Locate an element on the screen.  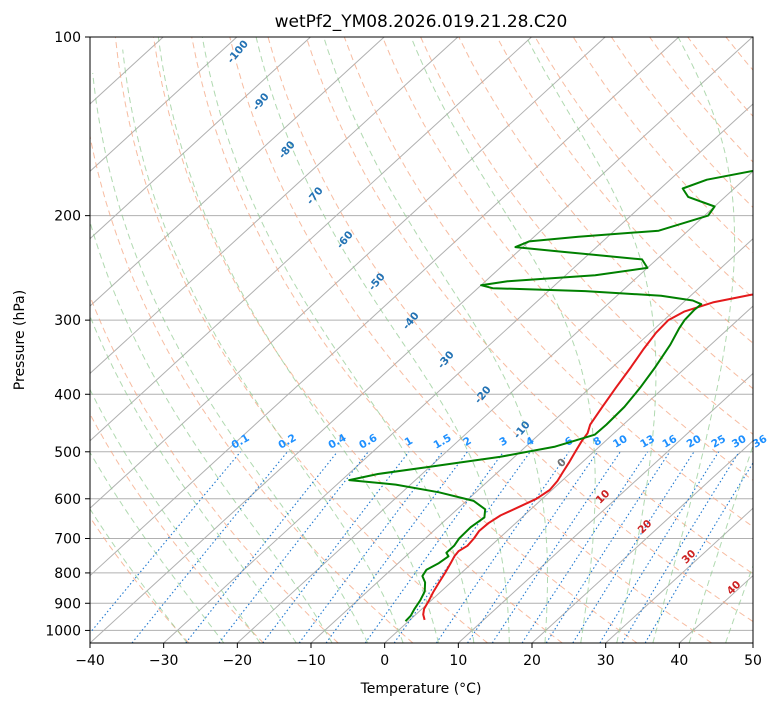
mixing-ratio-label: 8 is located at coordinates (597, 442).